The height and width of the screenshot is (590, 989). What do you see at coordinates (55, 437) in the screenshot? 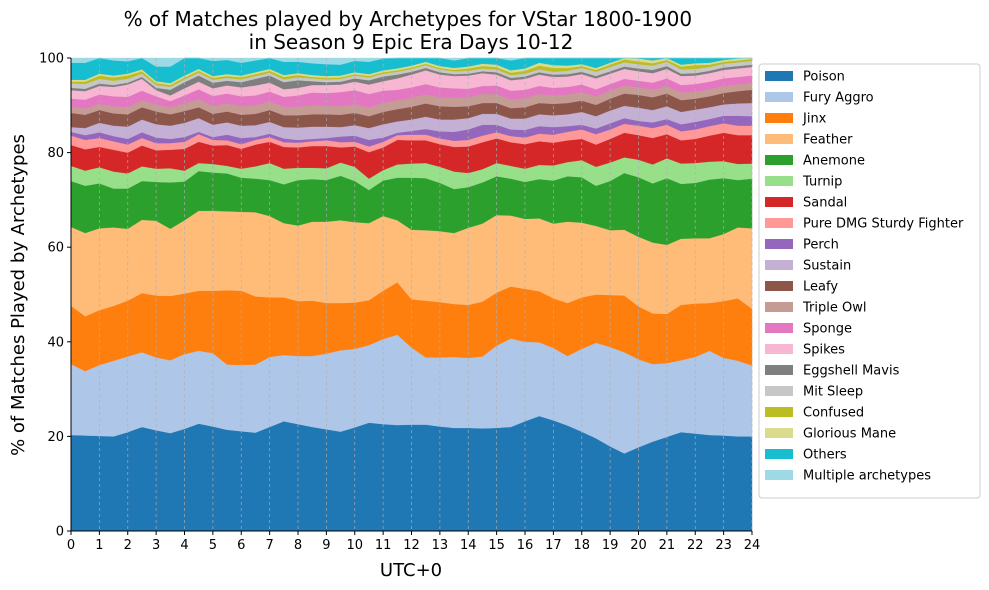
I see `y-tick-label: 20` at bounding box center [55, 437].